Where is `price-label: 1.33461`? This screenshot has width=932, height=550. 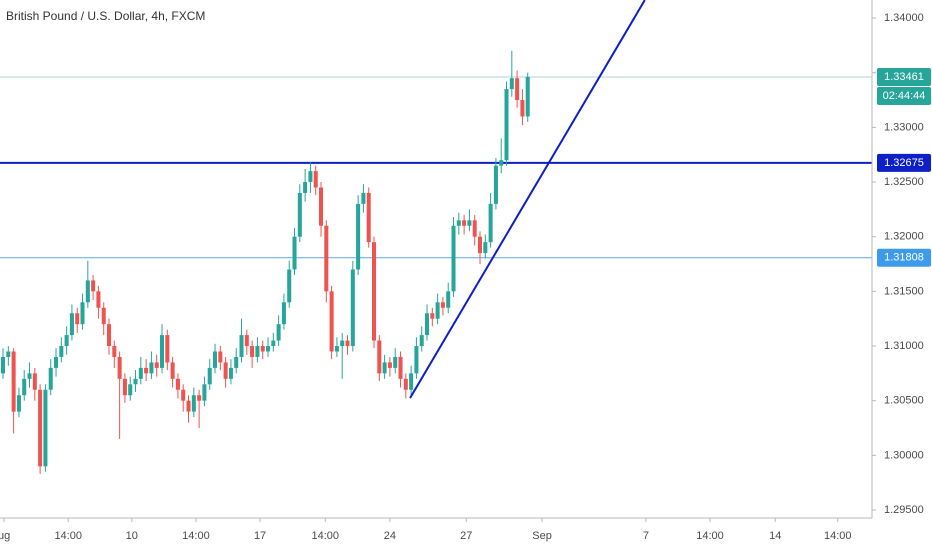
price-label: 1.33461 is located at coordinates (904, 77).